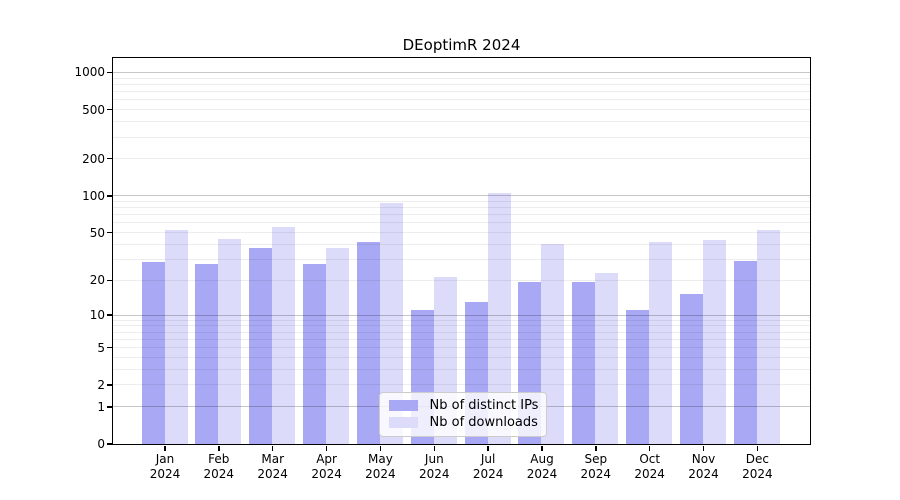 The width and height of the screenshot is (900, 500). I want to click on bar-downloads-nov, so click(714, 341).